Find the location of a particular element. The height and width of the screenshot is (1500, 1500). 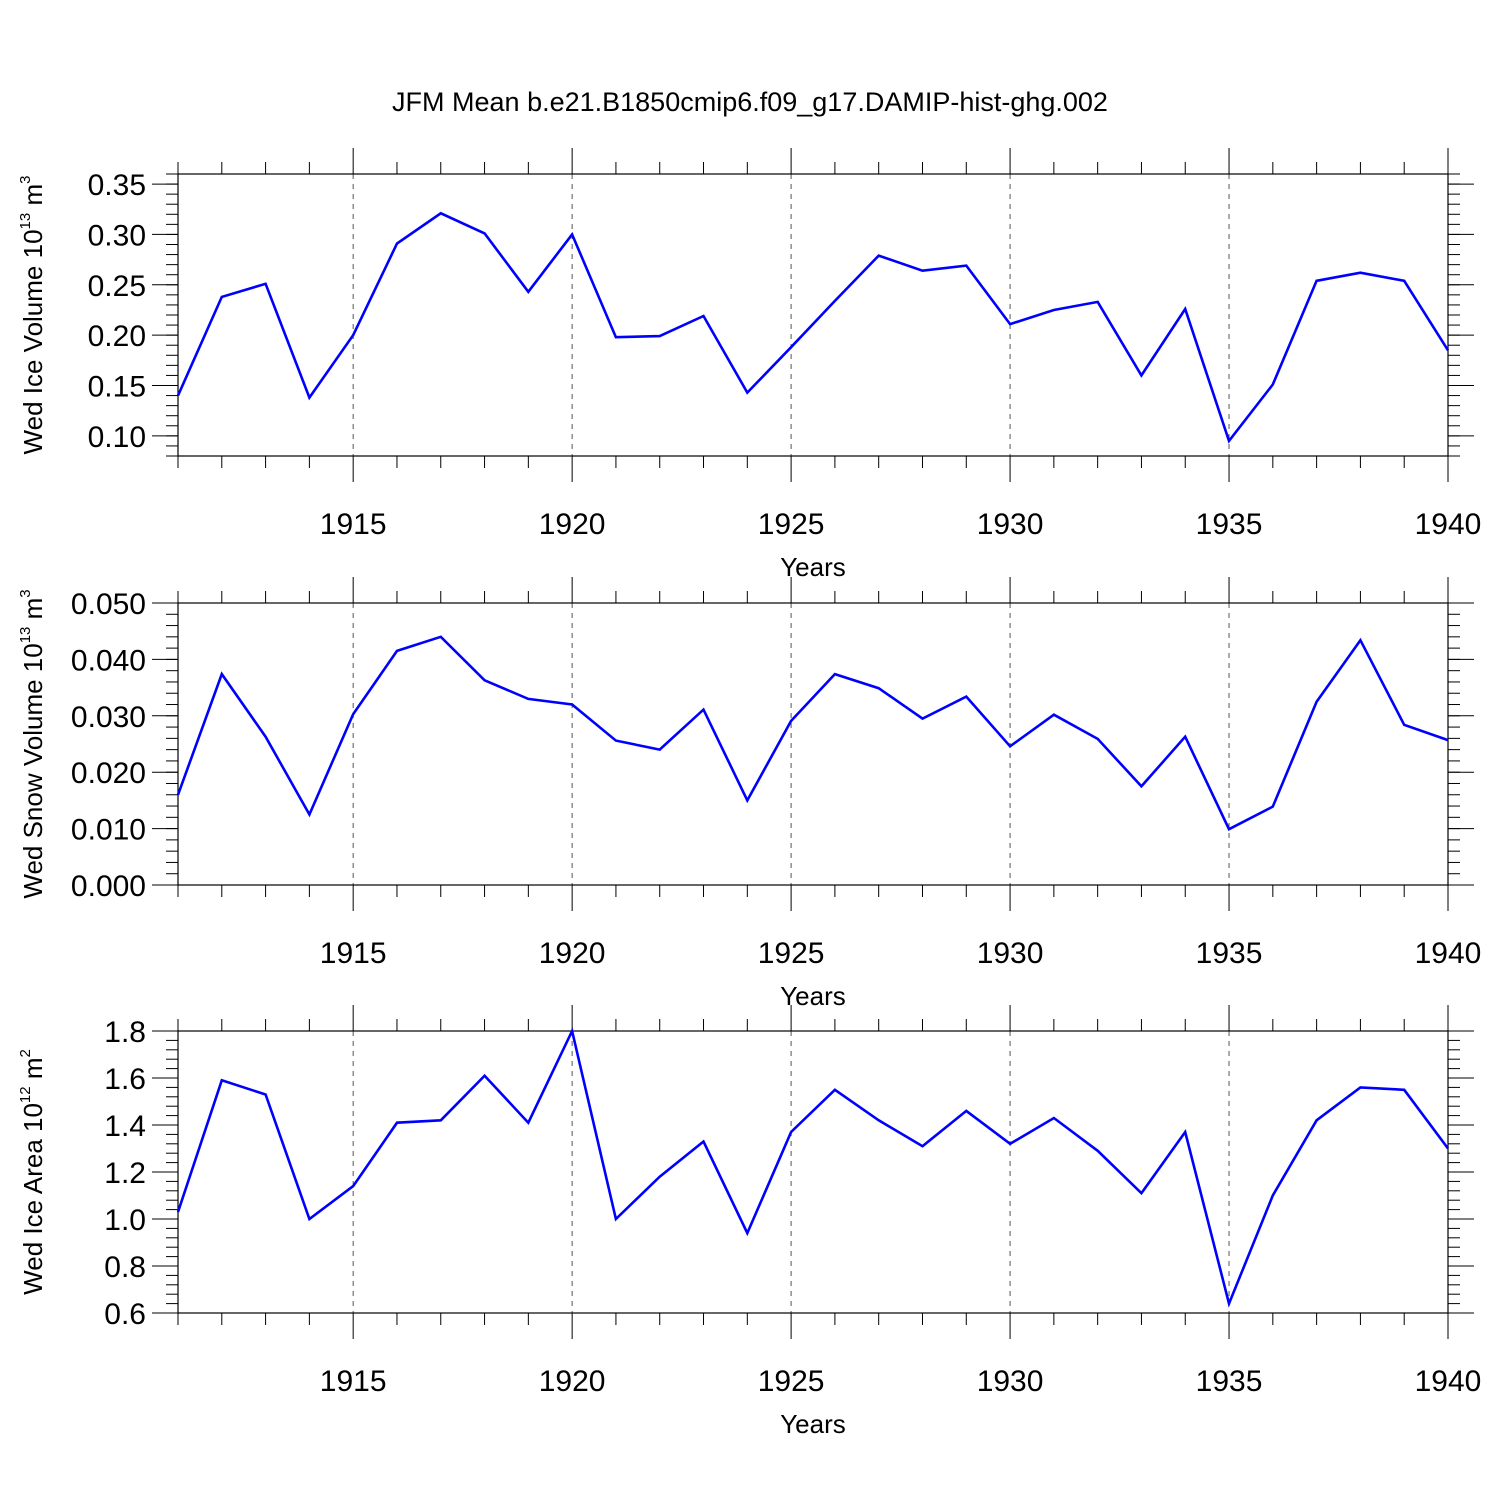

y-axis-label: Wed Ice Area 1012 m2 is located at coordinates (32, 1172).